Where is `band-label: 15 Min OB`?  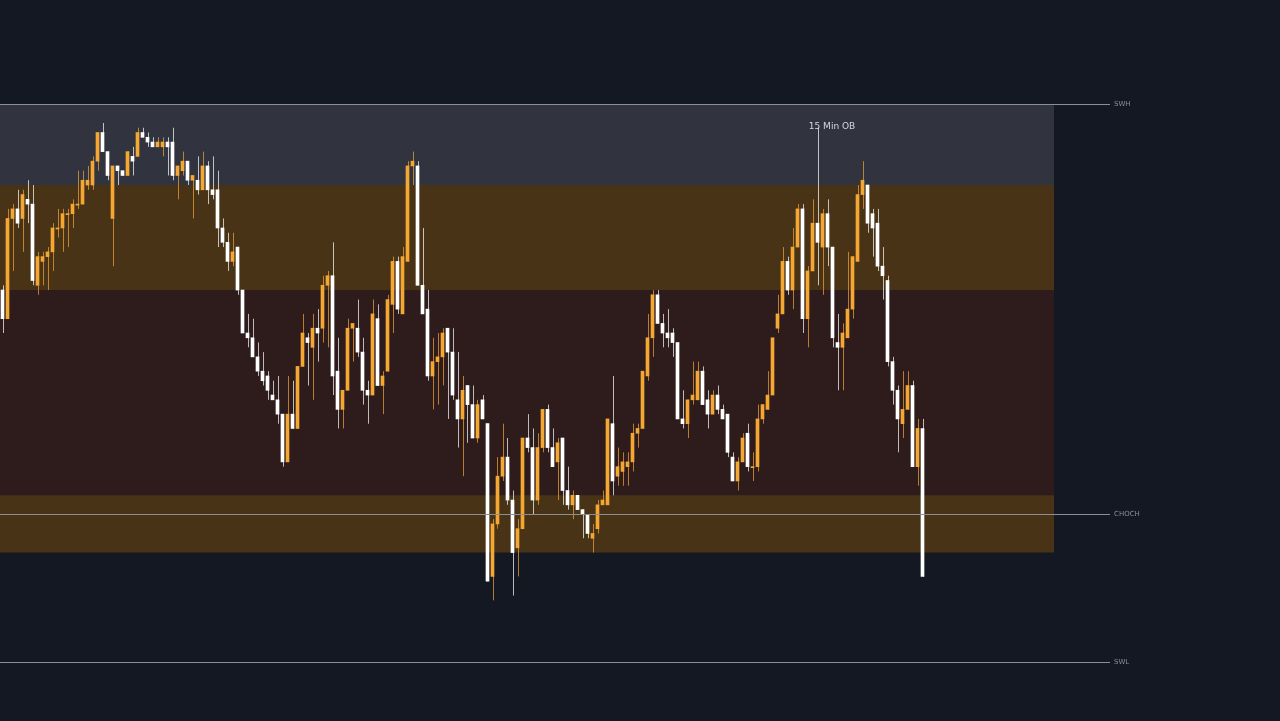
band-label: 15 Min OB is located at coordinates (832, 125).